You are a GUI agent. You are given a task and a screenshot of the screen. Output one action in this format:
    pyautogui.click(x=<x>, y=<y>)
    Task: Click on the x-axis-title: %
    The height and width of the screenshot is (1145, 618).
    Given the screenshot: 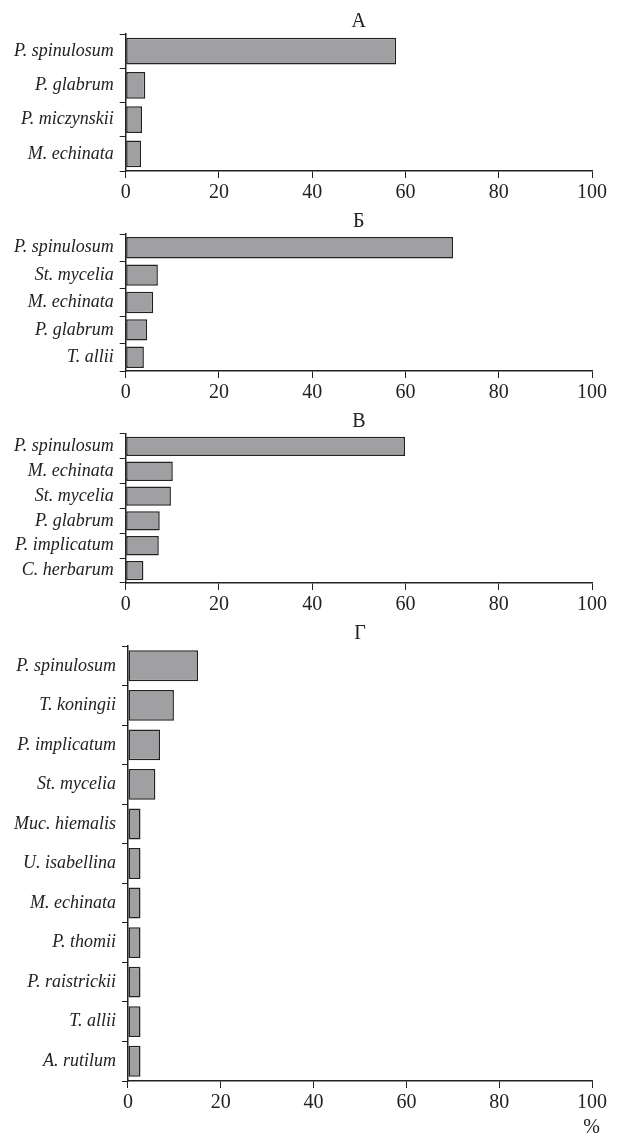 What is the action you would take?
    pyautogui.click(x=591, y=1126)
    